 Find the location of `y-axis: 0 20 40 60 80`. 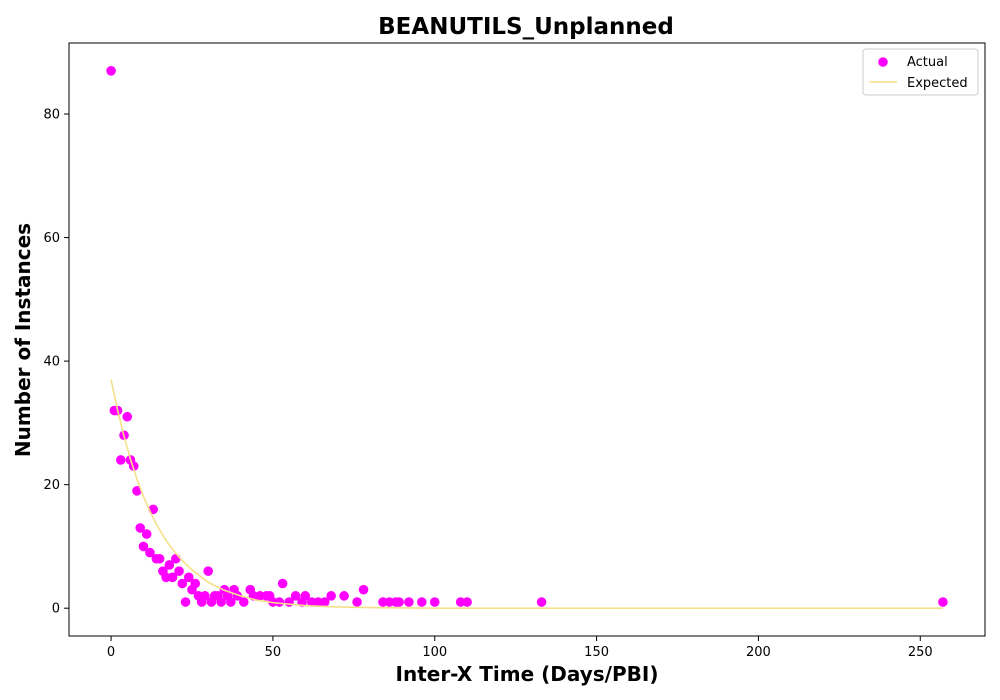

y-axis: 0 20 40 60 80 is located at coordinates (56, 362).